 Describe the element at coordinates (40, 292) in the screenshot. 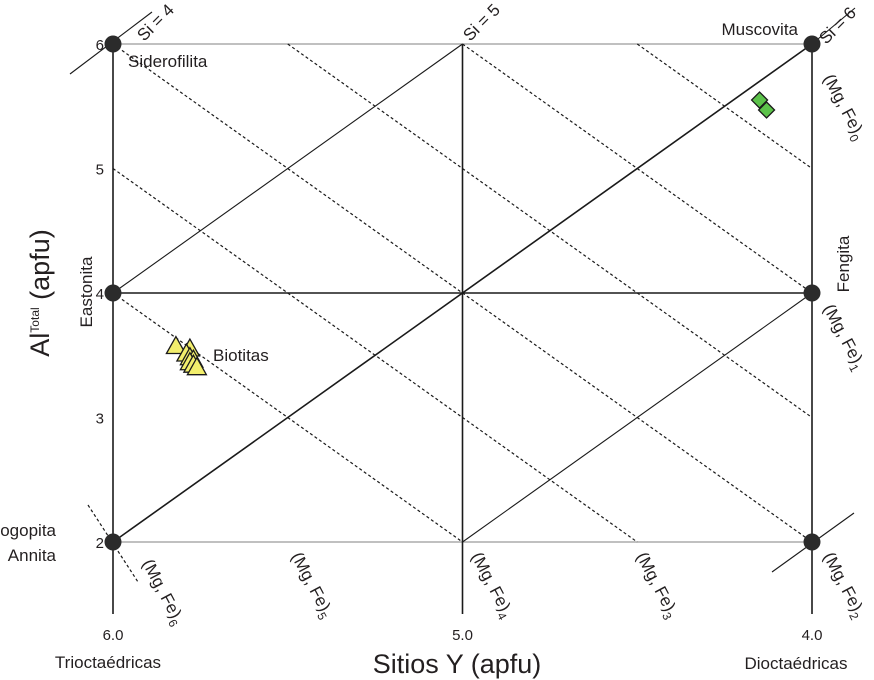

I see `y-axis-title: AlTotal (apfu)` at that location.